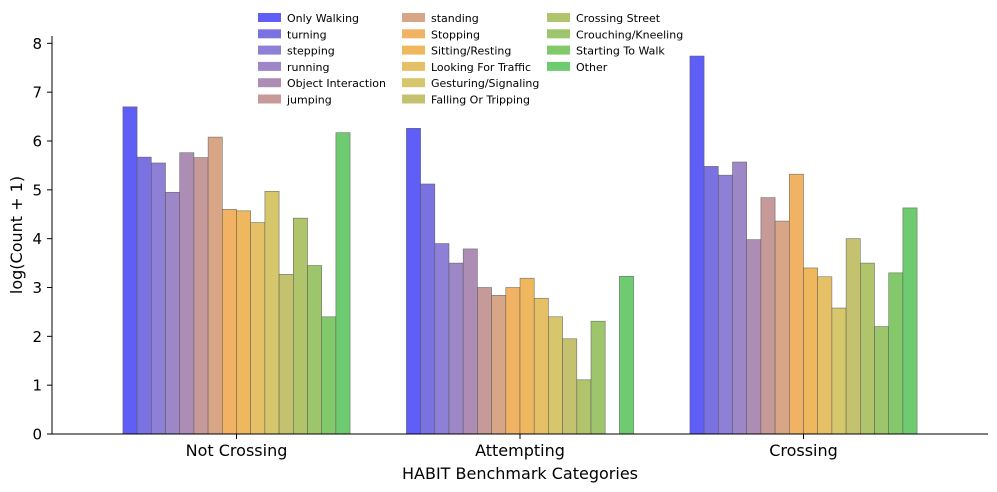 This screenshot has height=492, width=997. What do you see at coordinates (37, 288) in the screenshot?
I see `y-tick-label: 3` at bounding box center [37, 288].